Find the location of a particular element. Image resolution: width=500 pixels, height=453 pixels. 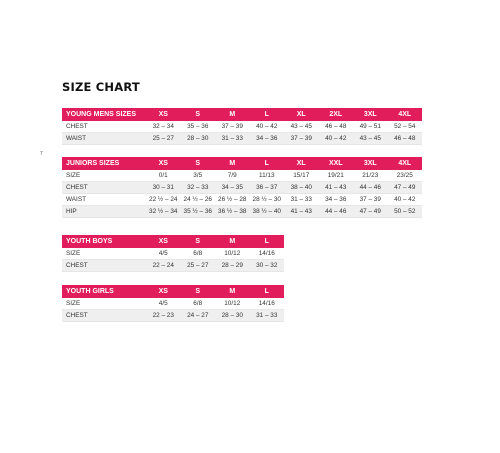

table-cell: 22 – 24 is located at coordinates (163, 265).